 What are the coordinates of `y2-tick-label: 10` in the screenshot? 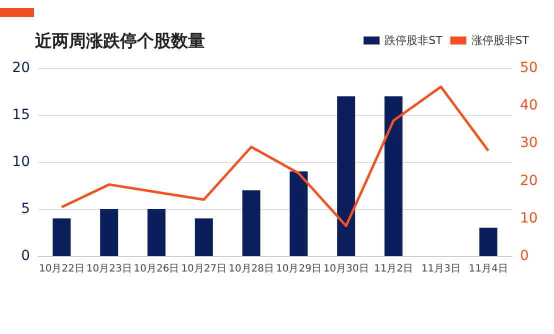 It's located at (529, 218).